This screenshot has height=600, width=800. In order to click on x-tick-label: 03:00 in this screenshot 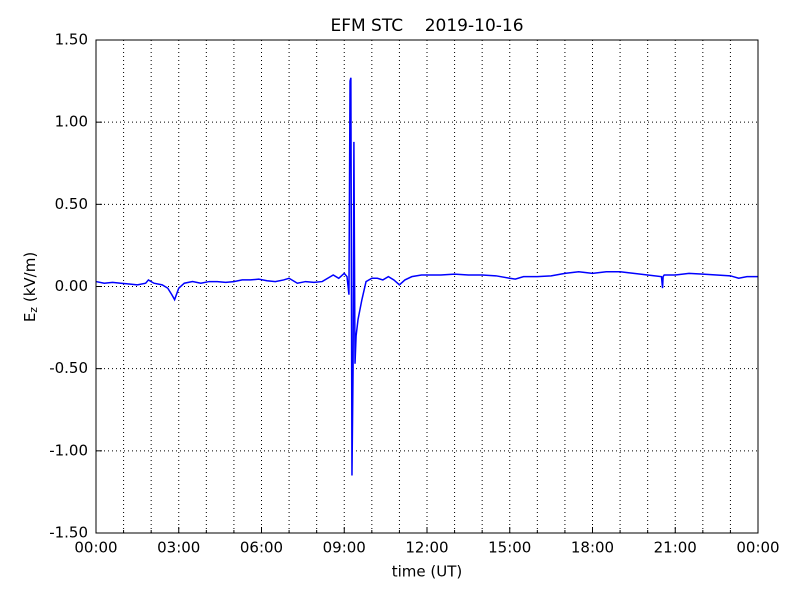, I will do `click(178, 548)`.